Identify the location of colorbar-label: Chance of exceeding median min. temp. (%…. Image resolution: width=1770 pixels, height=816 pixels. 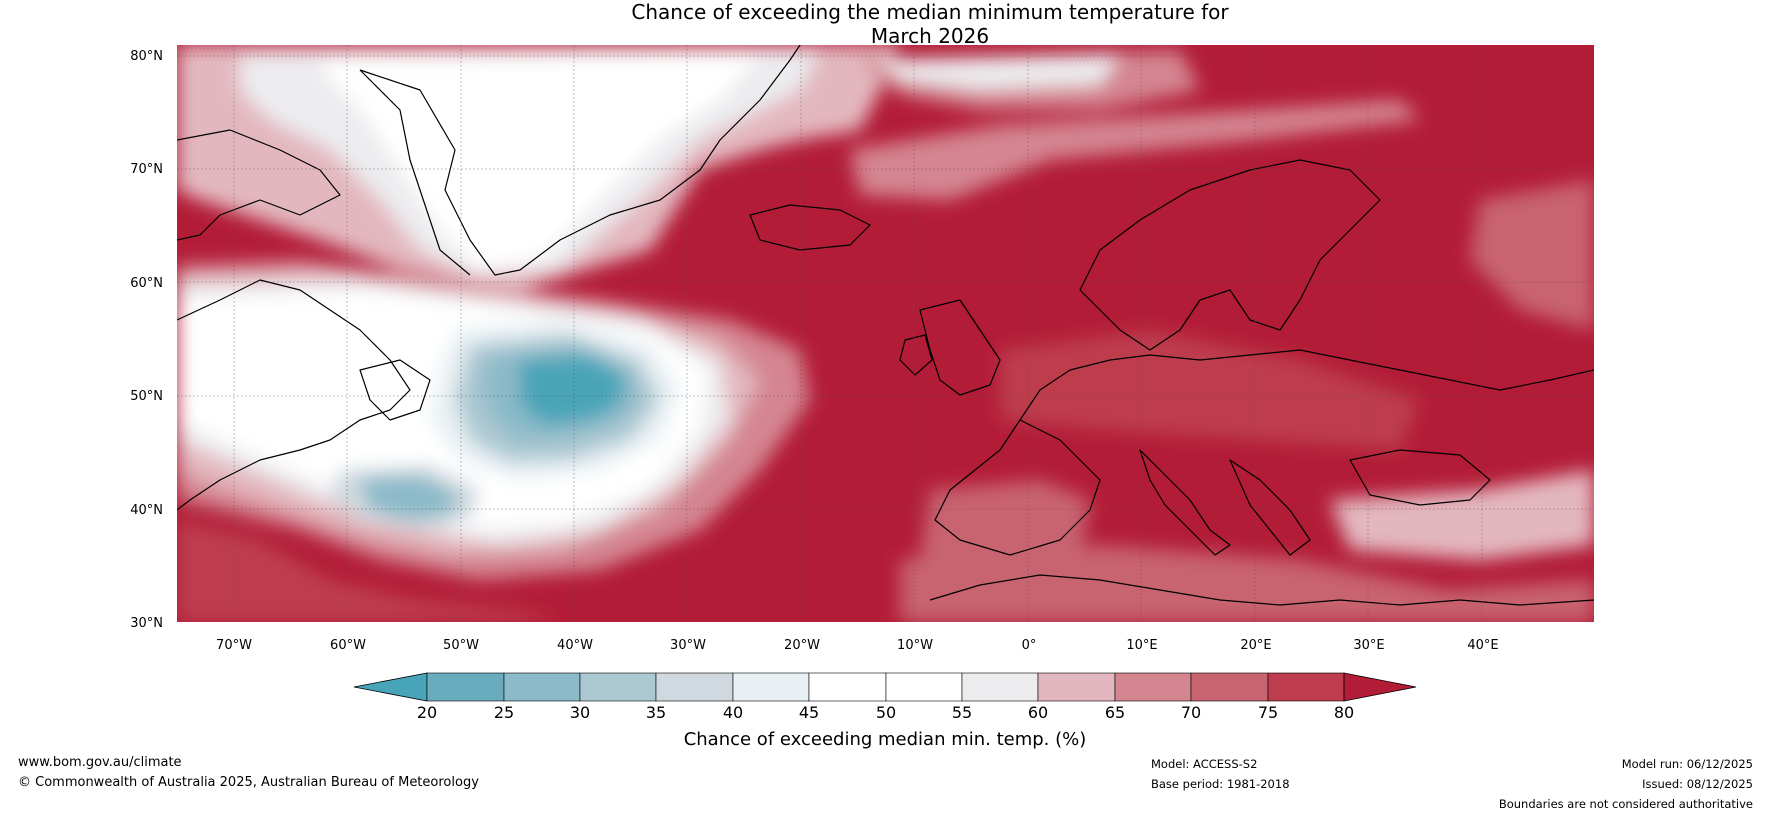
(885, 739).